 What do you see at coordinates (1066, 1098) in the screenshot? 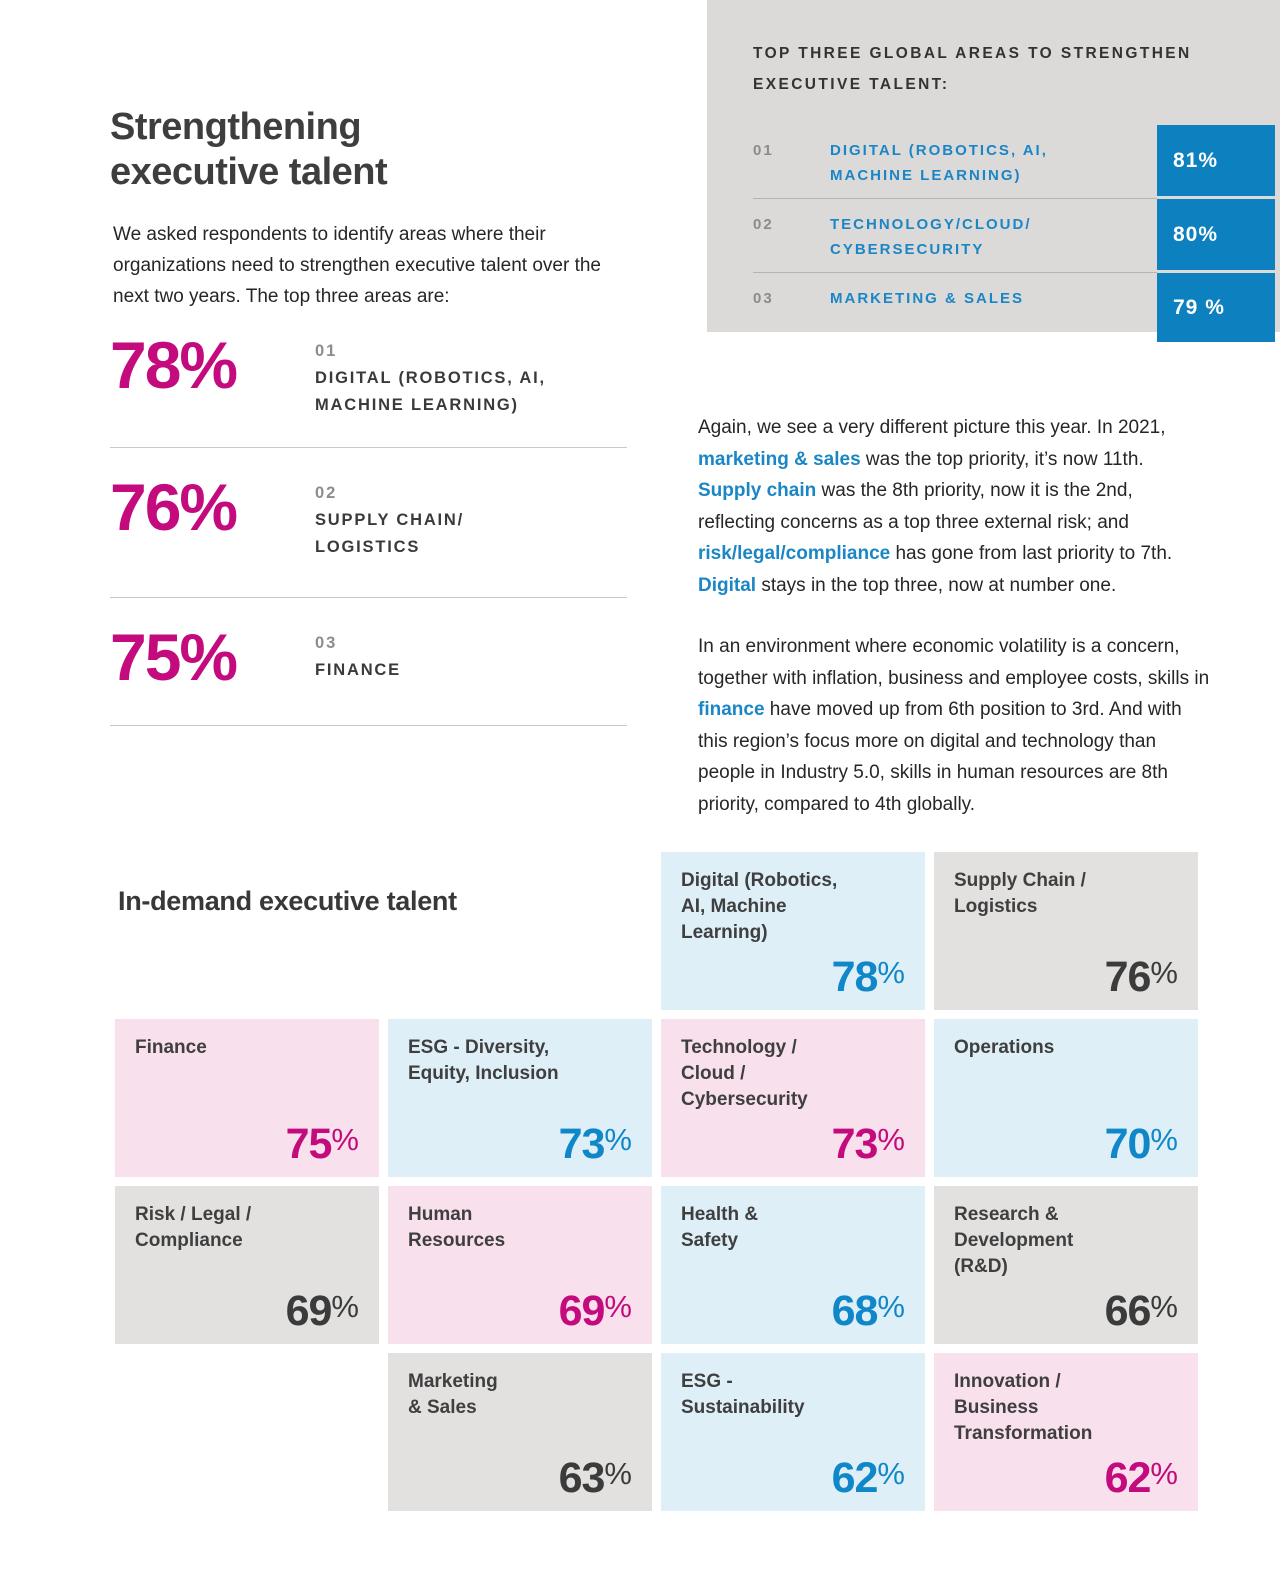
I see `tile-operations: Operations 70%` at bounding box center [1066, 1098].